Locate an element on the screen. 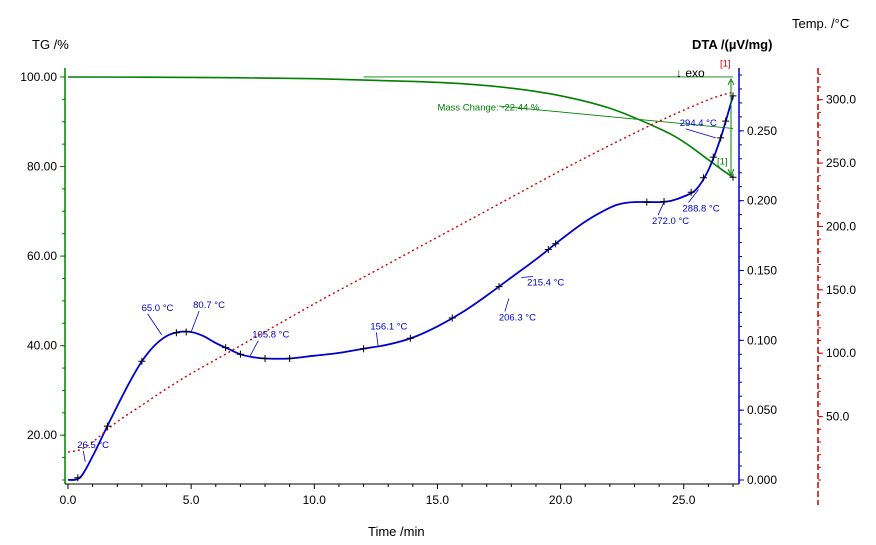  dta-tick-label: 0.000 is located at coordinates (762, 480).